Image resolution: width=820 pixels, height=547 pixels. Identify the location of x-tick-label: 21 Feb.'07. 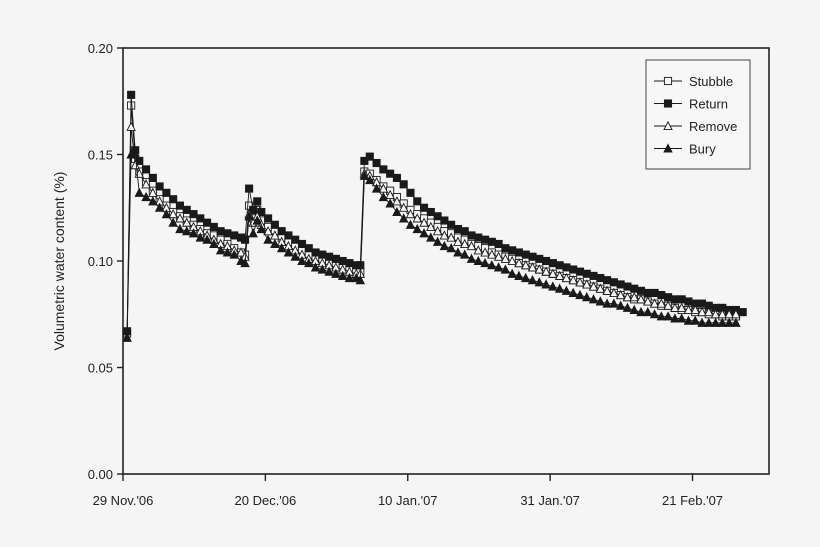
(692, 500).